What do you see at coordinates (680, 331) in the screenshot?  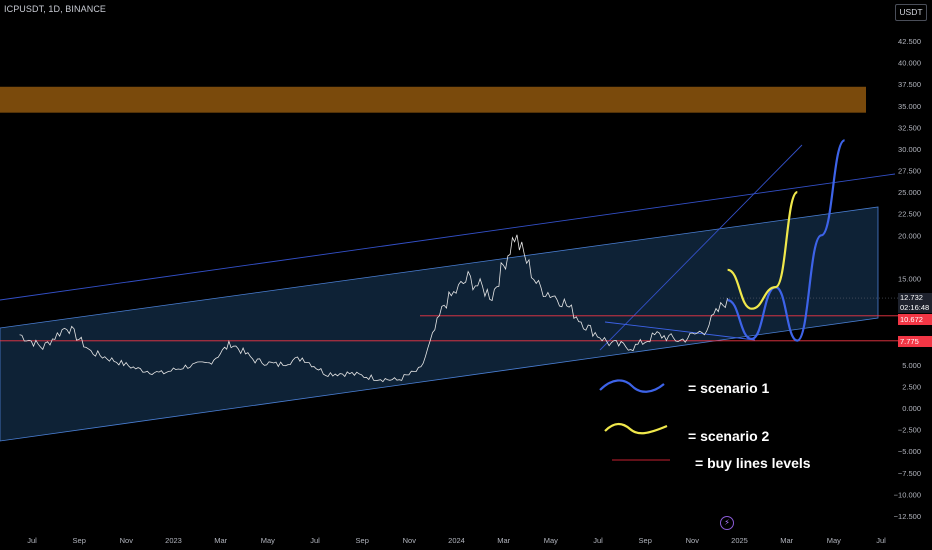 I see `converging-line` at bounding box center [680, 331].